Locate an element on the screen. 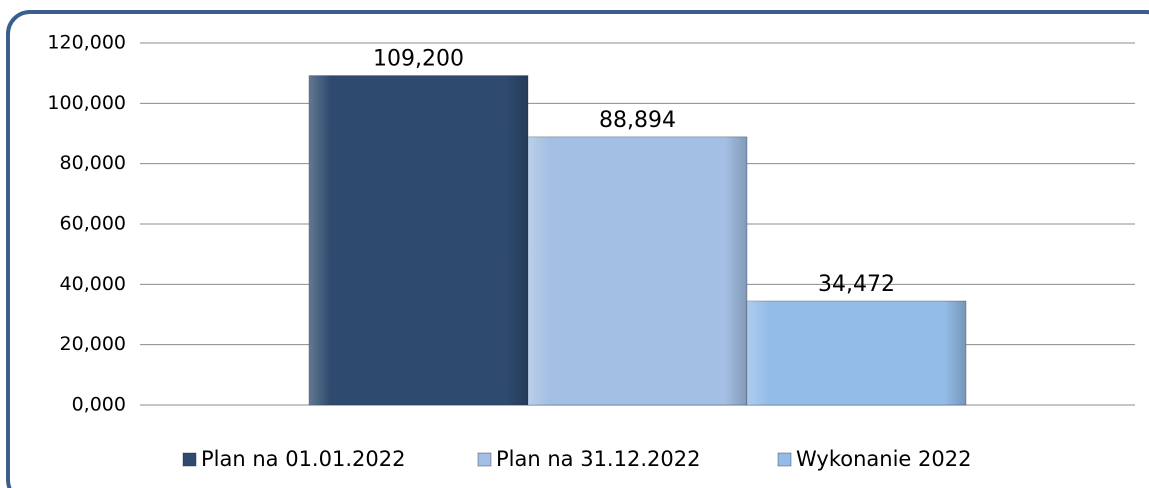 The image size is (1149, 488). legend-label: Plan na 01.01.2022 is located at coordinates (303, 459).